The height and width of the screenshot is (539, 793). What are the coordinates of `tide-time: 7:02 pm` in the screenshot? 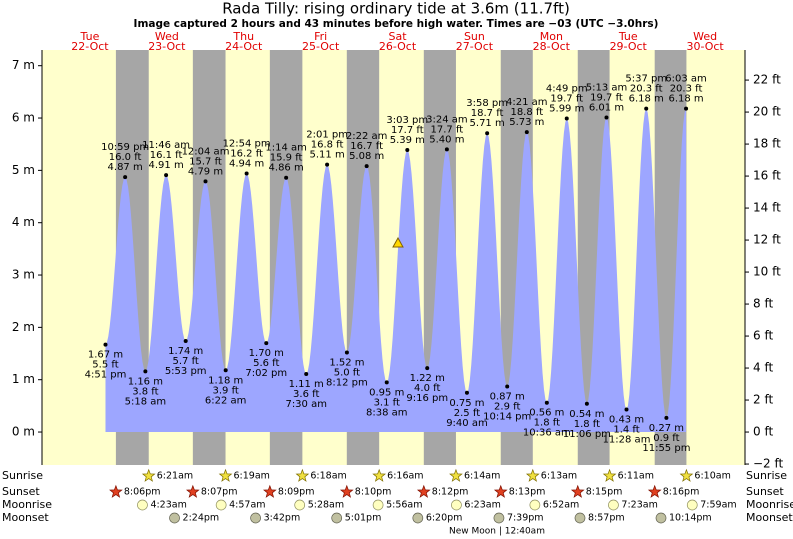 It's located at (266, 373).